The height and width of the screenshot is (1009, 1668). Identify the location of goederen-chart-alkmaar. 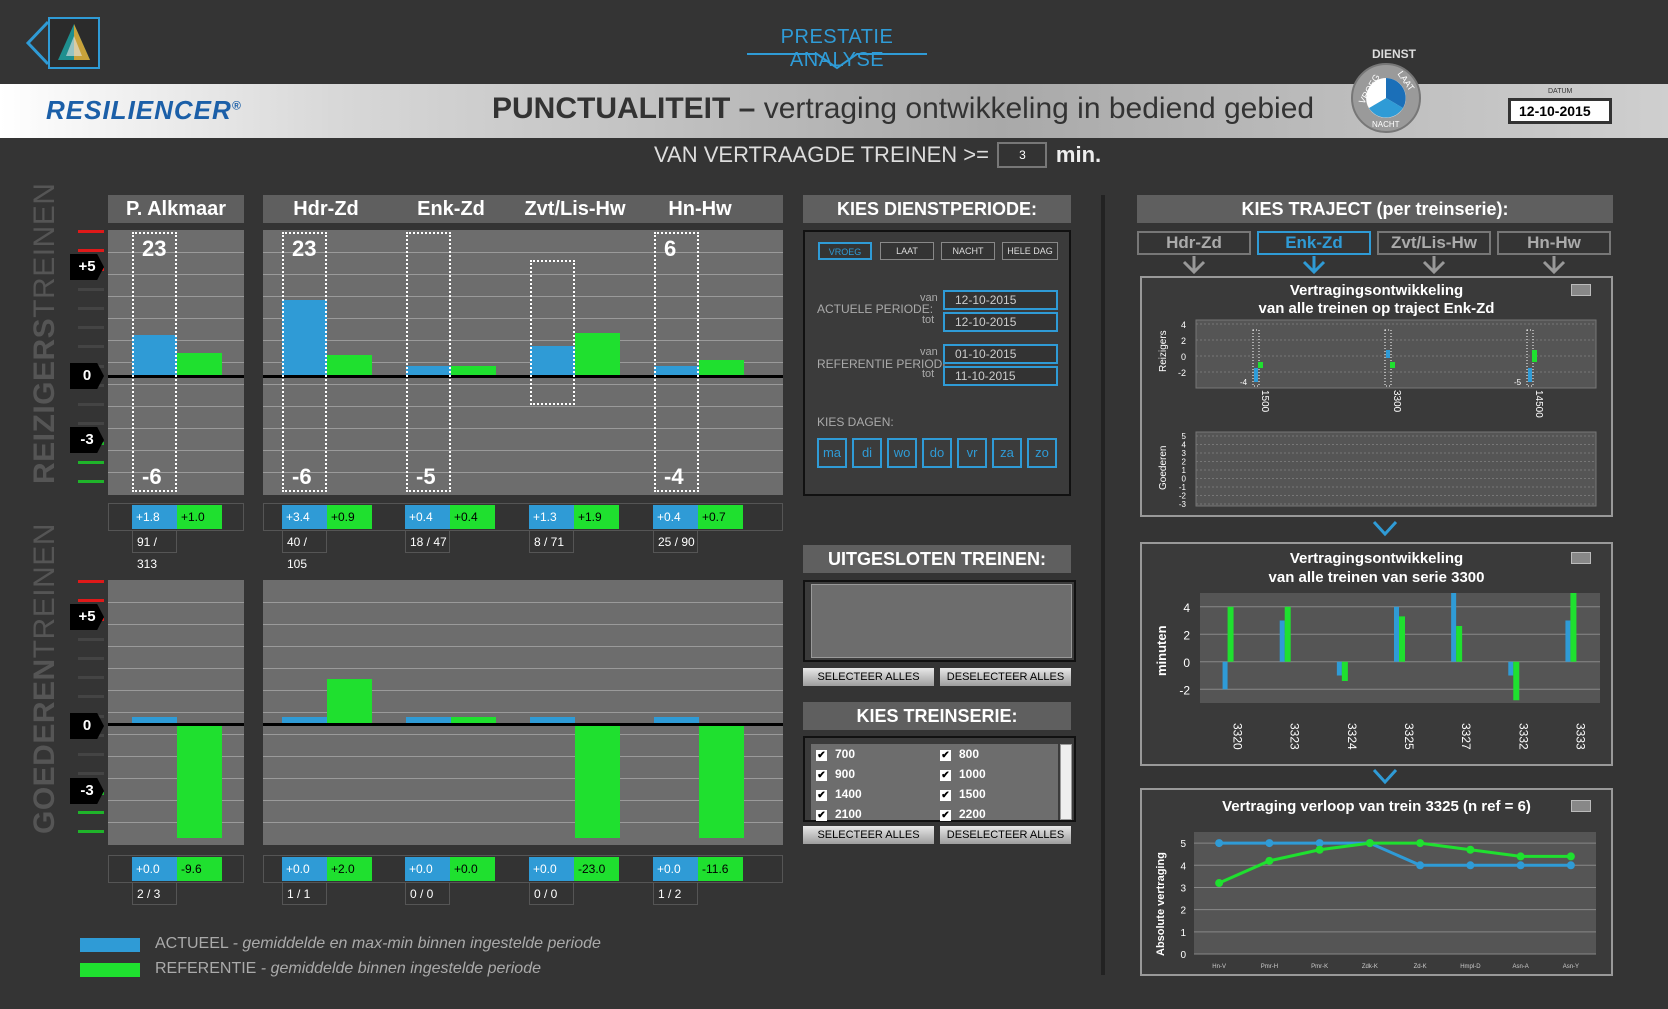
(176, 712).